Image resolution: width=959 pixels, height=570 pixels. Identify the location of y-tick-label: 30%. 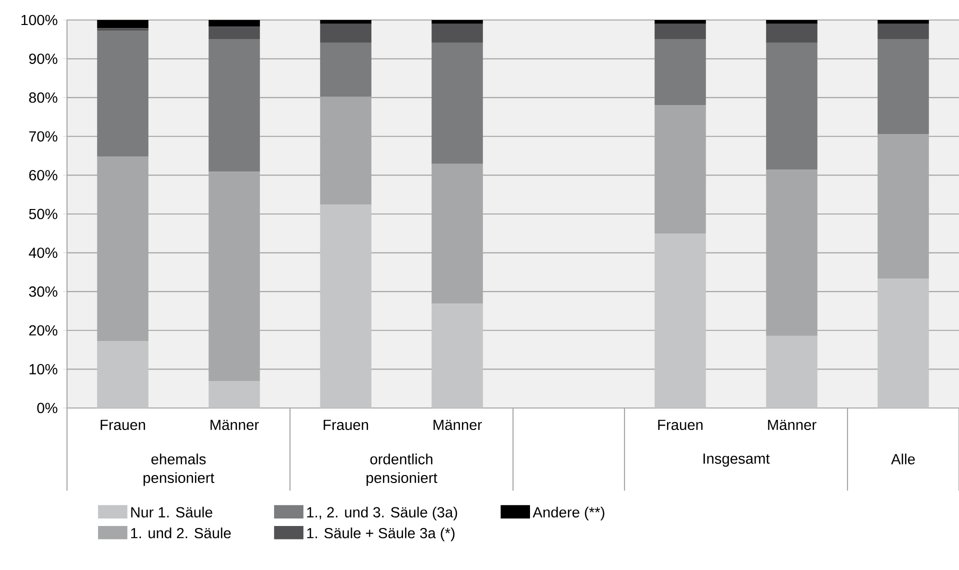
(43, 291).